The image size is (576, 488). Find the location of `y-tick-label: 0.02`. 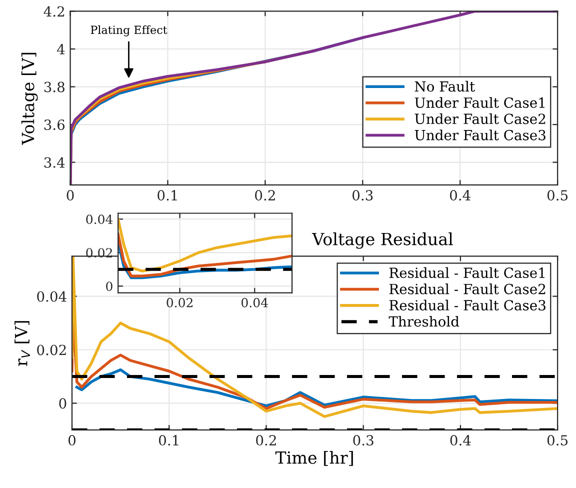

y-tick-label: 0.02 is located at coordinates (51, 350).